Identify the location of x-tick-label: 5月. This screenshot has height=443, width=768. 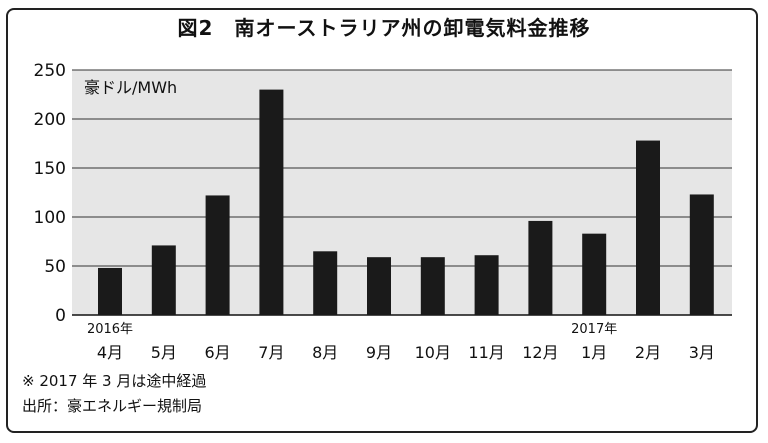
(164, 352).